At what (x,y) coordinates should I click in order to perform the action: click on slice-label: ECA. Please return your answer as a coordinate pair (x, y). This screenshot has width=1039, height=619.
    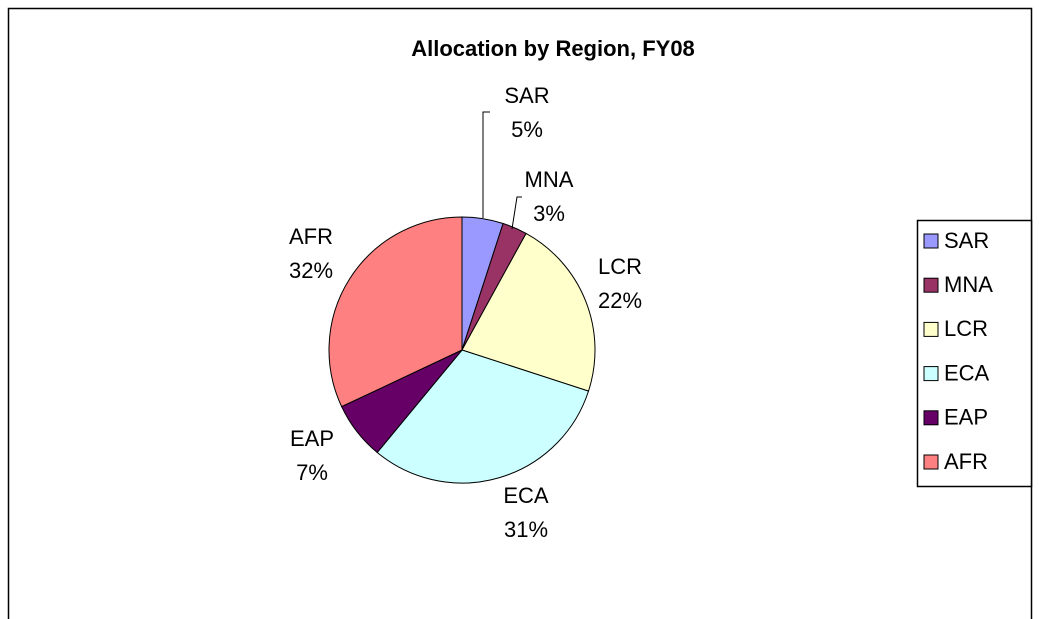
    Looking at the image, I should click on (526, 495).